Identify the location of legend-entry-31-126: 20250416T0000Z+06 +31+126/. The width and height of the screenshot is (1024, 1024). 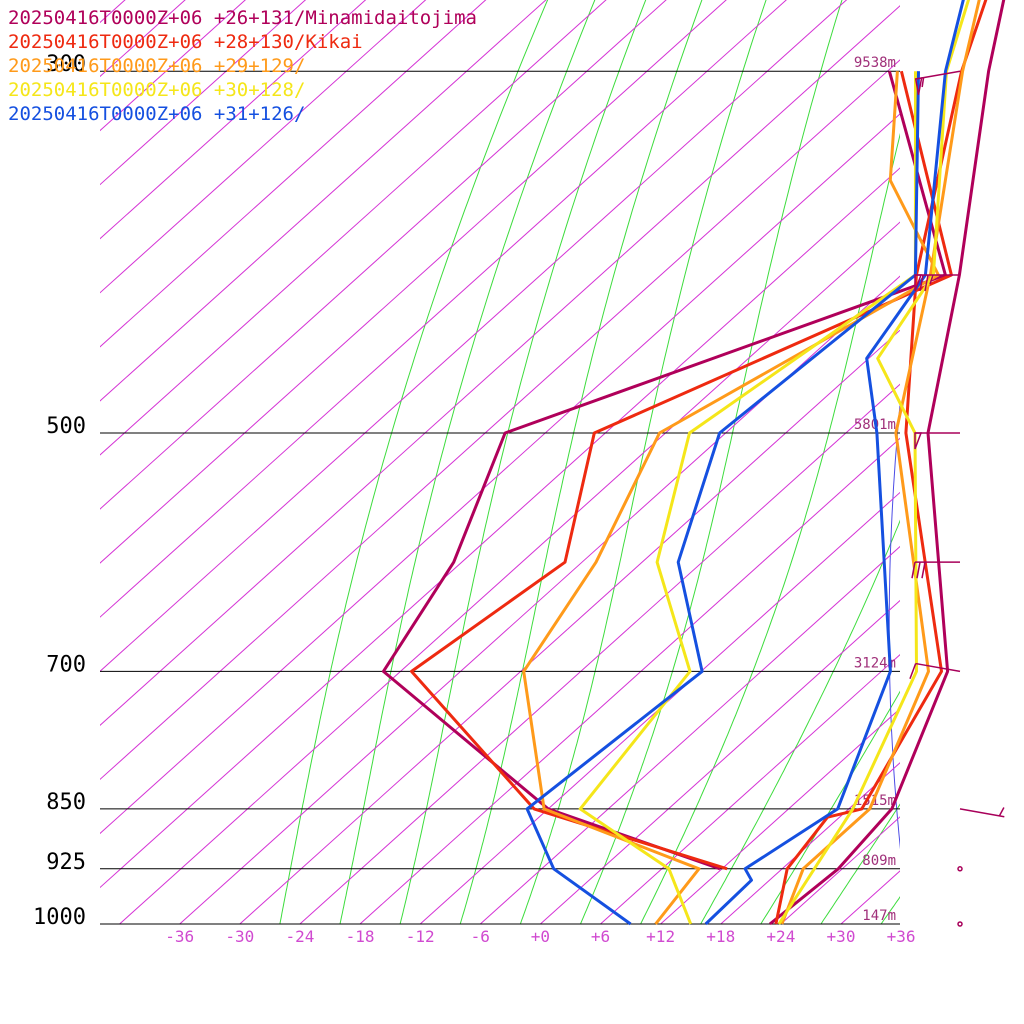
(157, 114).